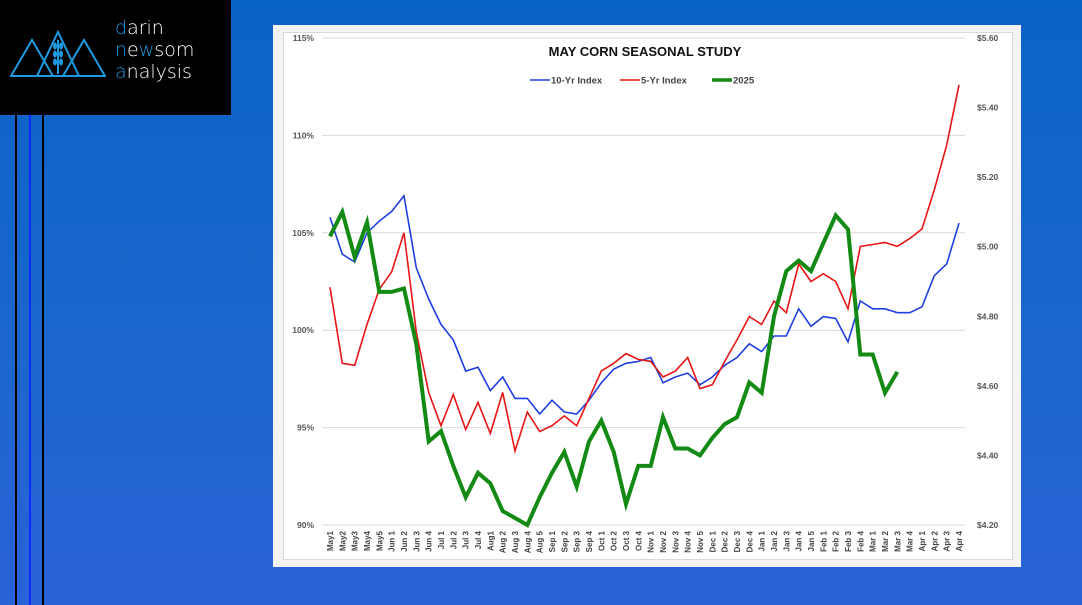 The height and width of the screenshot is (605, 1082). Describe the element at coordinates (540, 541) in the screenshot. I see `x-axis-tick-label: Aug 5` at that location.